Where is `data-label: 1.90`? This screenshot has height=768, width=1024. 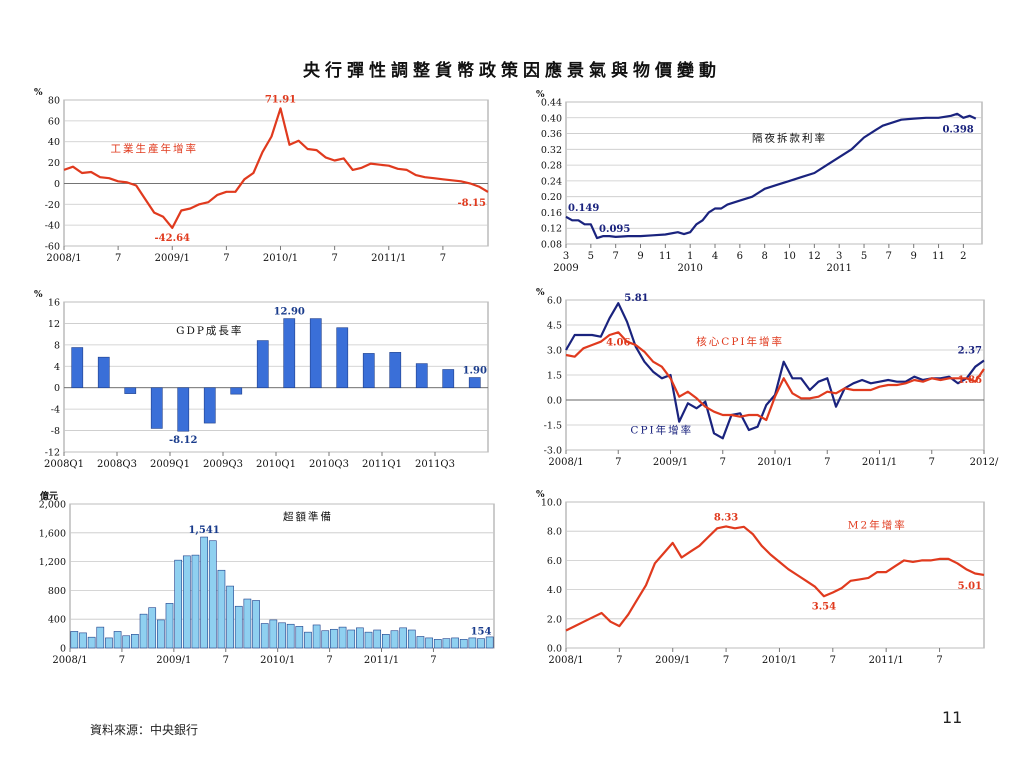 data-label: 1.90 is located at coordinates (475, 371).